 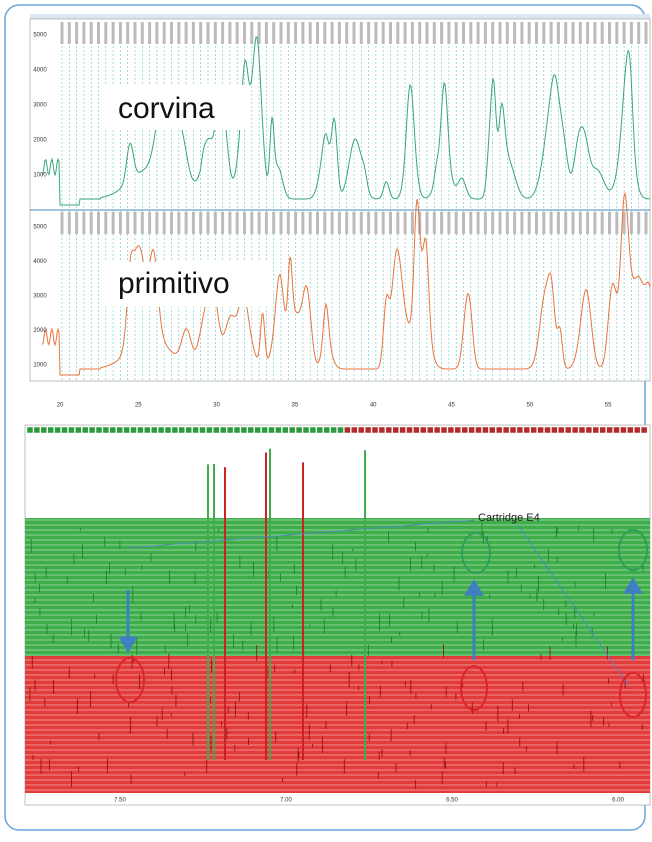 What do you see at coordinates (40, 141) in the screenshot?
I see `y-tick-label: 2000` at bounding box center [40, 141].